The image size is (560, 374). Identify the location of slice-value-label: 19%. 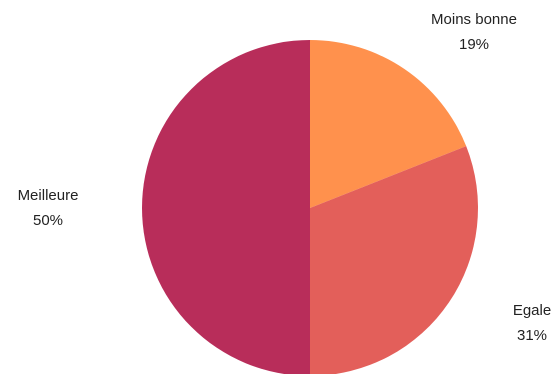
(474, 44).